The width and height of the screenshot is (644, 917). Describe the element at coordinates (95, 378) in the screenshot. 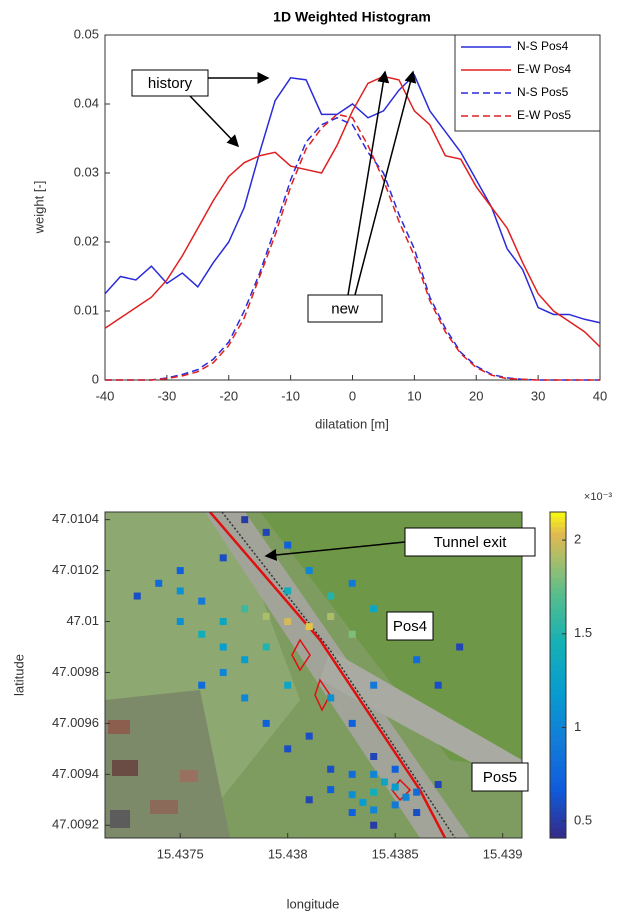

I see `y-tick-label: 0` at that location.